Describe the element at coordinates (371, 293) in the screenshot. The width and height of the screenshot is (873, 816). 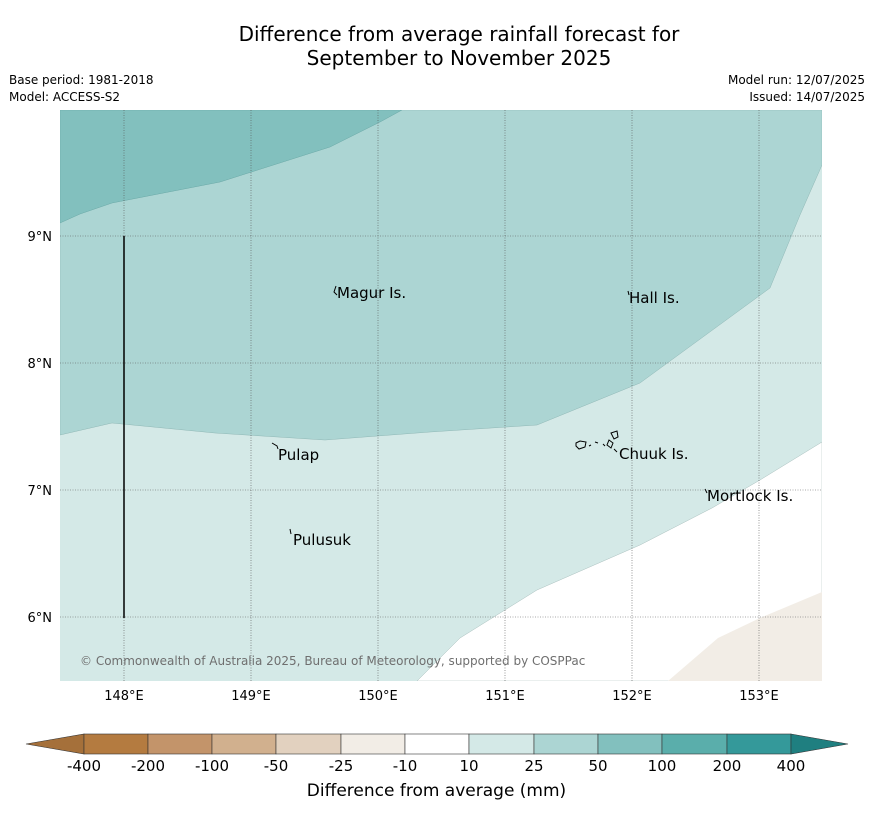
I see `place-label: Magur Is.` at that location.